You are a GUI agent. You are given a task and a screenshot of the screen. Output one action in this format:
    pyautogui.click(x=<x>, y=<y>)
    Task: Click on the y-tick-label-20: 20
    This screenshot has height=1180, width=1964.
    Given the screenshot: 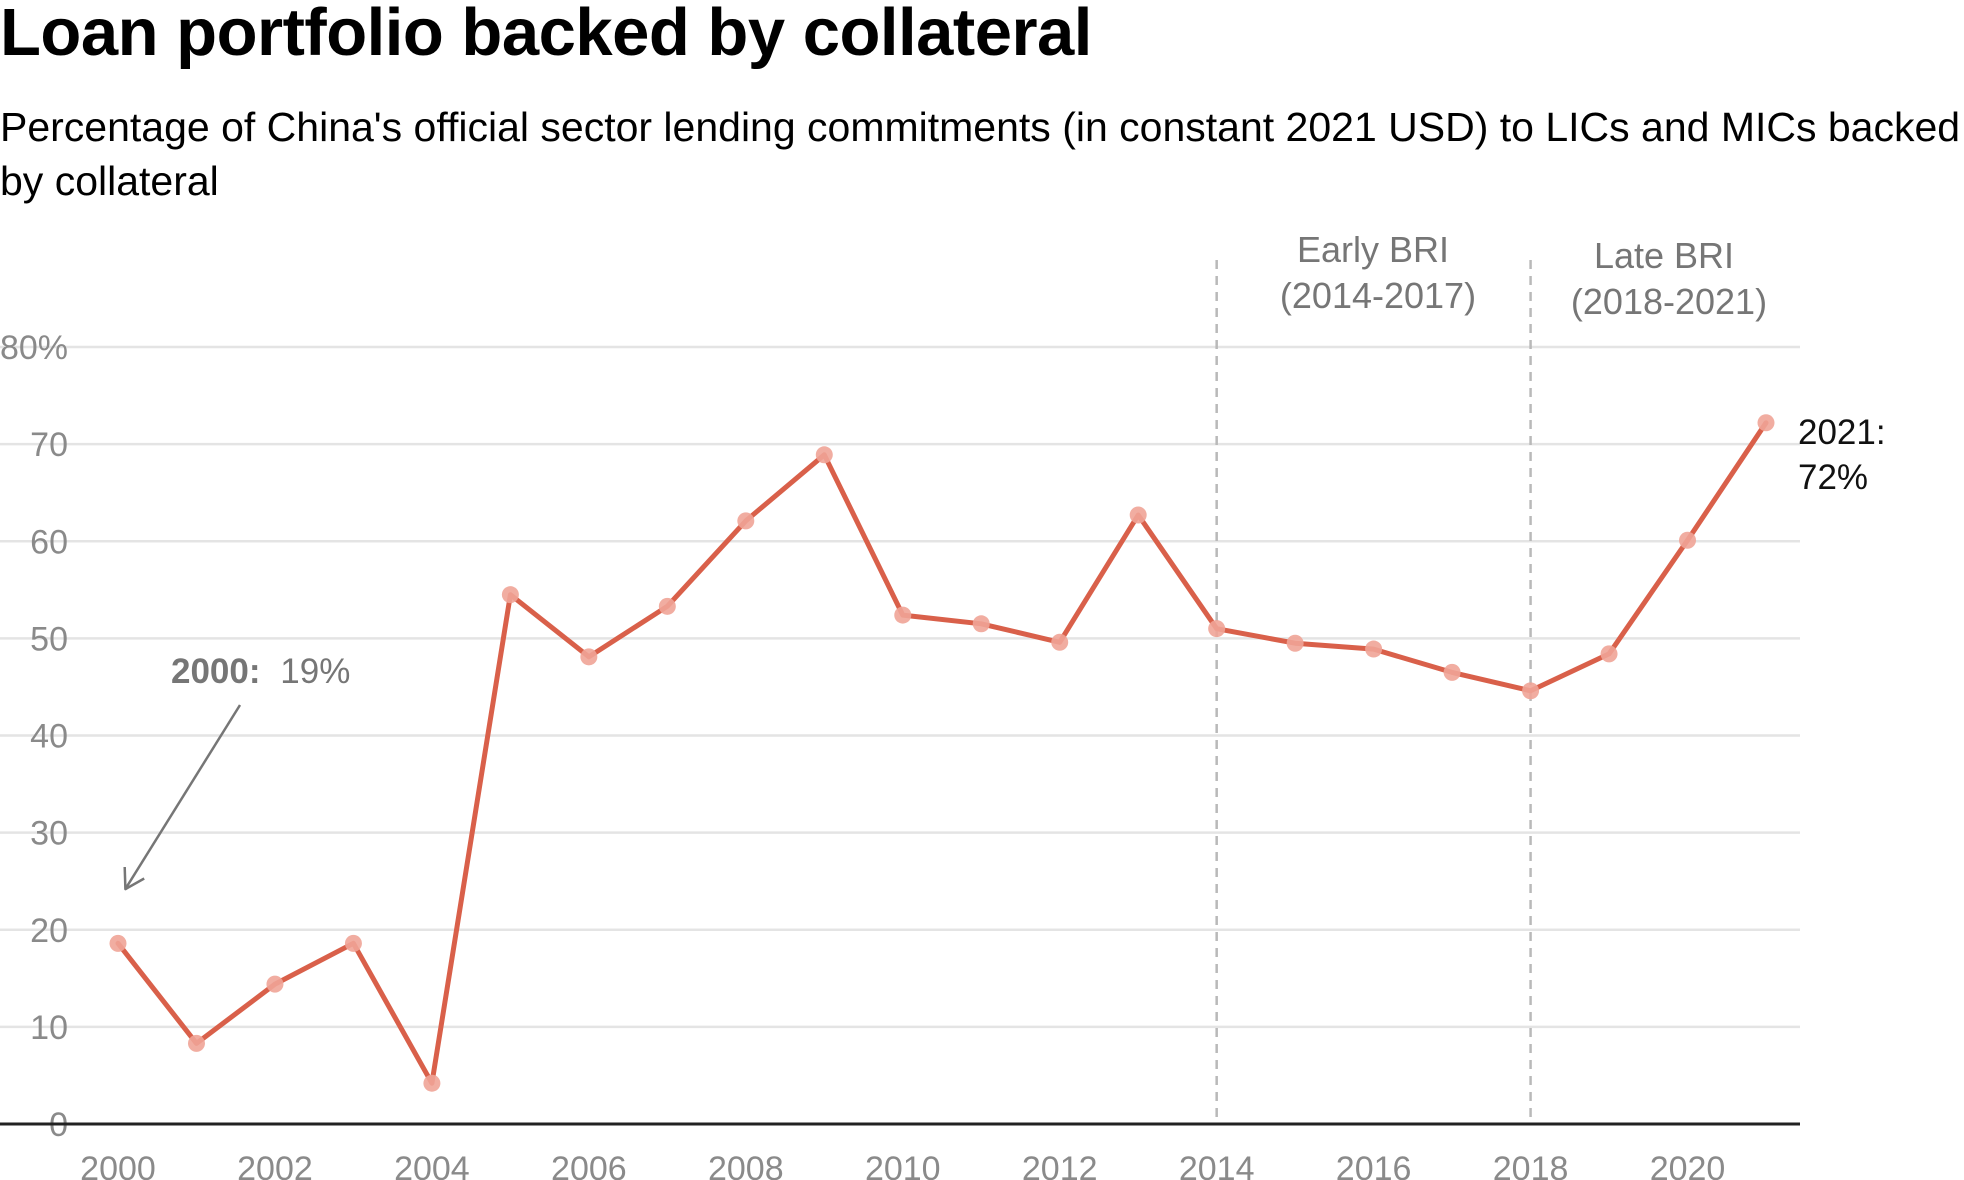 What is the action you would take?
    pyautogui.click(x=49, y=931)
    